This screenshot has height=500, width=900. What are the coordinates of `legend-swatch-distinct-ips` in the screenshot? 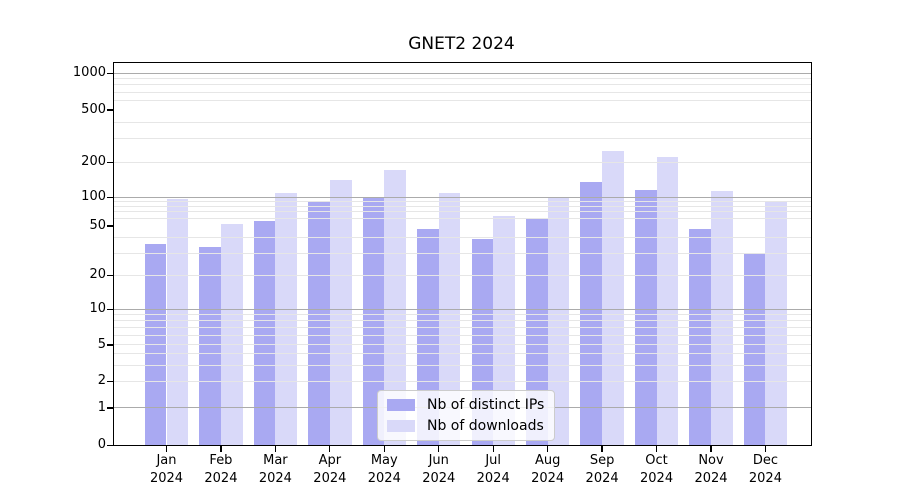 It's located at (401, 405).